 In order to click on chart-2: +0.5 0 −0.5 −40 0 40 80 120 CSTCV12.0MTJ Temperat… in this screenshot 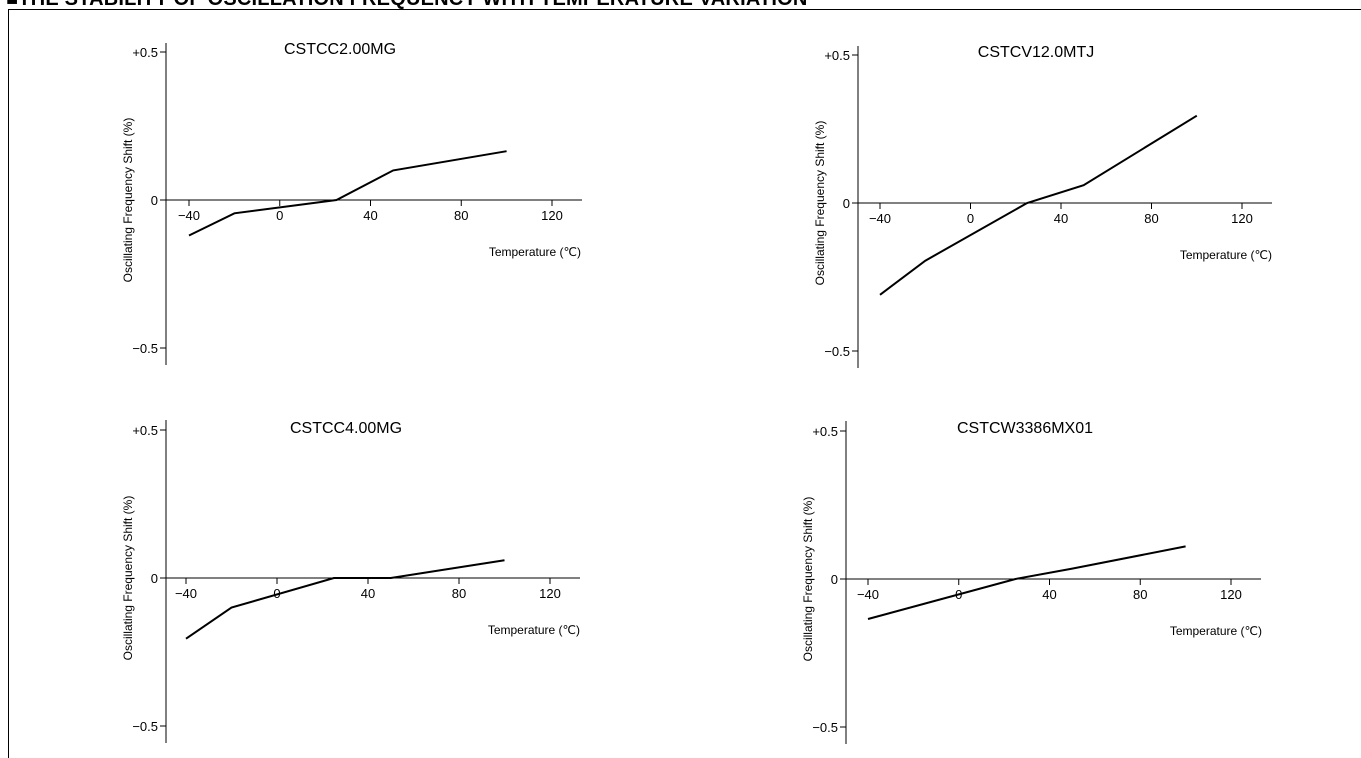, I will do `click(1042, 206)`.